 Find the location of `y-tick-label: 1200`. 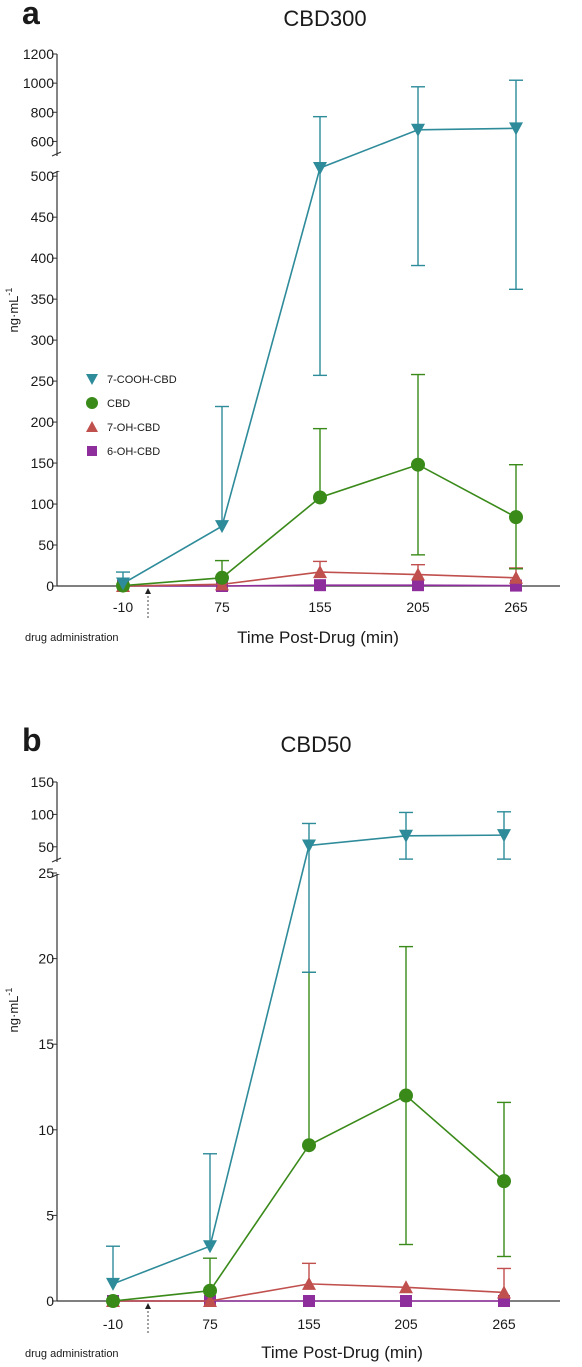

y-tick-label: 1200 is located at coordinates (38, 54).